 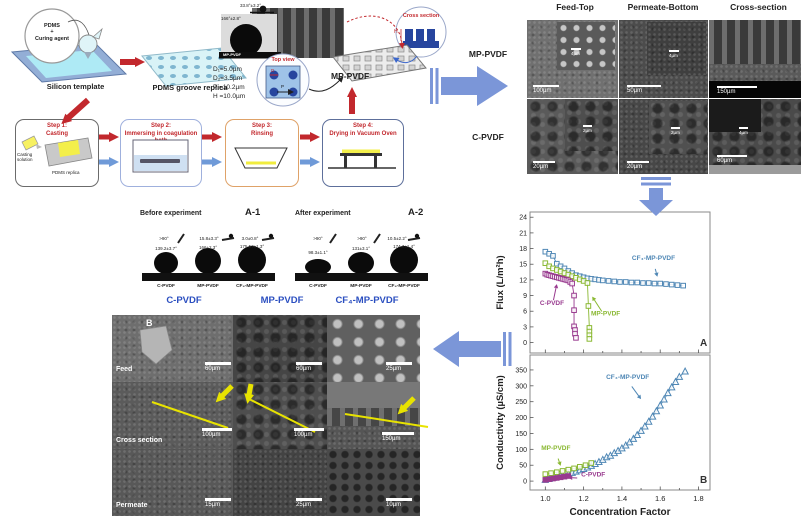 I want to click on svg-text: 200, so click(x=521, y=418).